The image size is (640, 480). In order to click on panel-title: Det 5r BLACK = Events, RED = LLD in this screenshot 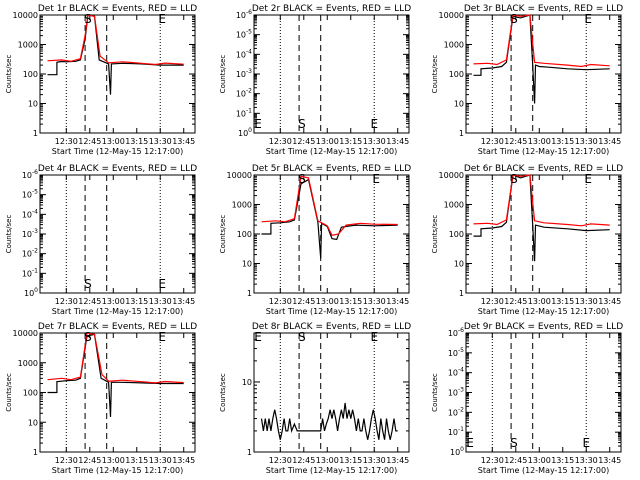, I will do `click(331, 169)`.